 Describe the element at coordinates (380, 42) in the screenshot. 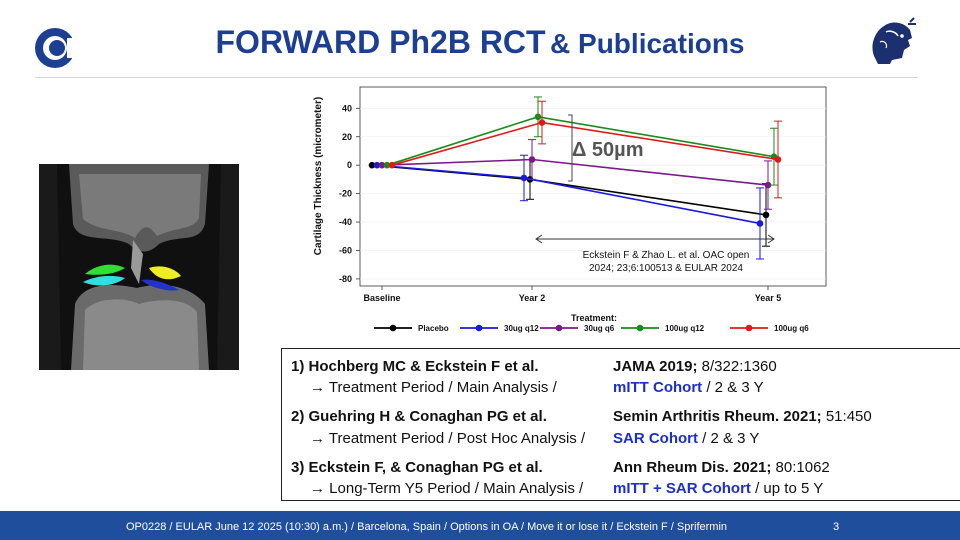

I see `title-main: FORWARD Ph2B RCT` at that location.